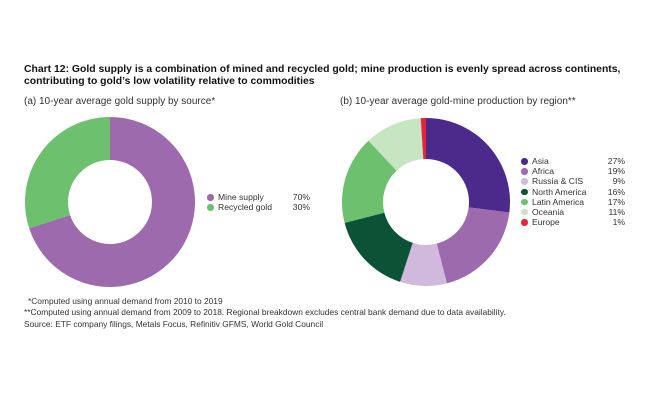 The width and height of the screenshot is (650, 400). Describe the element at coordinates (558, 201) in the screenshot. I see `legend-label: Latin America` at that location.